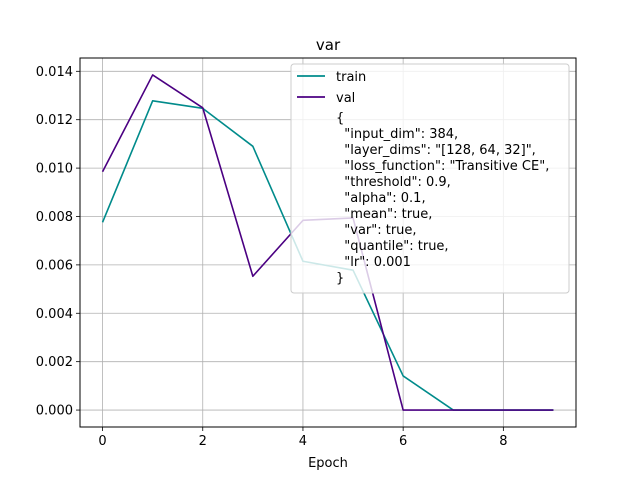 The height and width of the screenshot is (485, 640). What do you see at coordinates (203, 441) in the screenshot?
I see `x-tick-label: 2` at bounding box center [203, 441].